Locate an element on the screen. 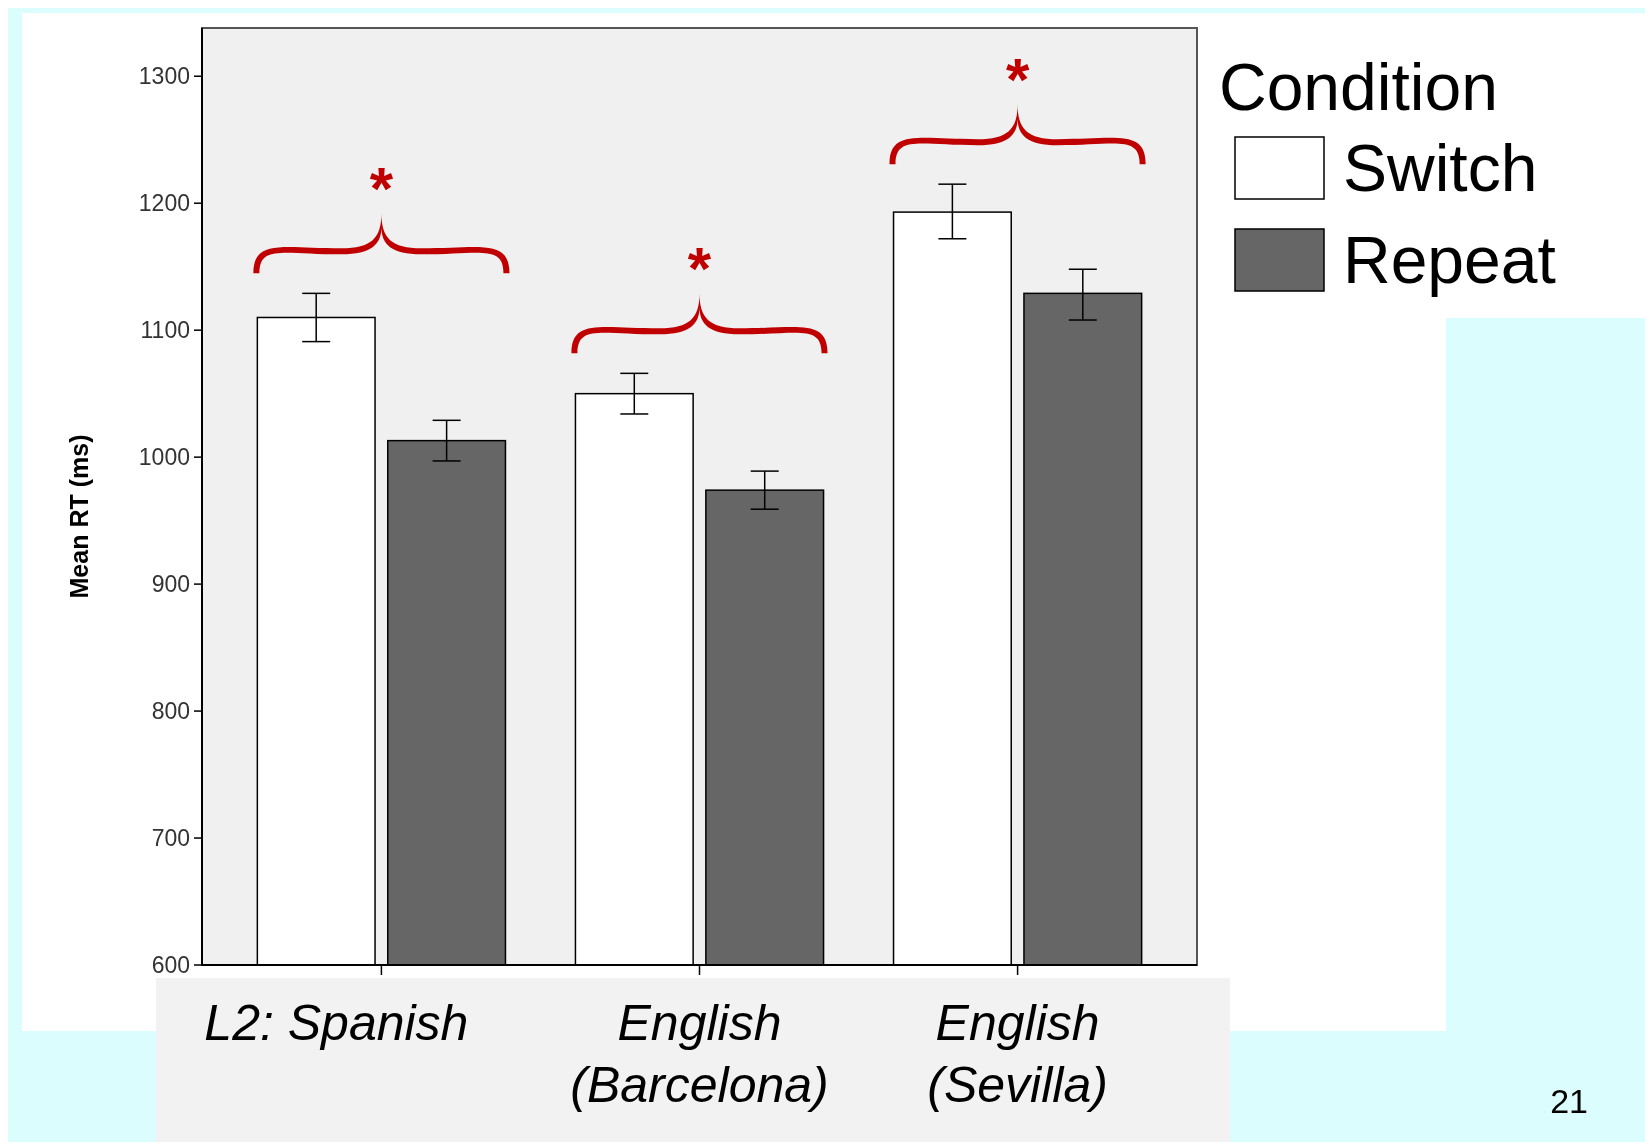  y-tick-label: 1300 is located at coordinates (164, 76).